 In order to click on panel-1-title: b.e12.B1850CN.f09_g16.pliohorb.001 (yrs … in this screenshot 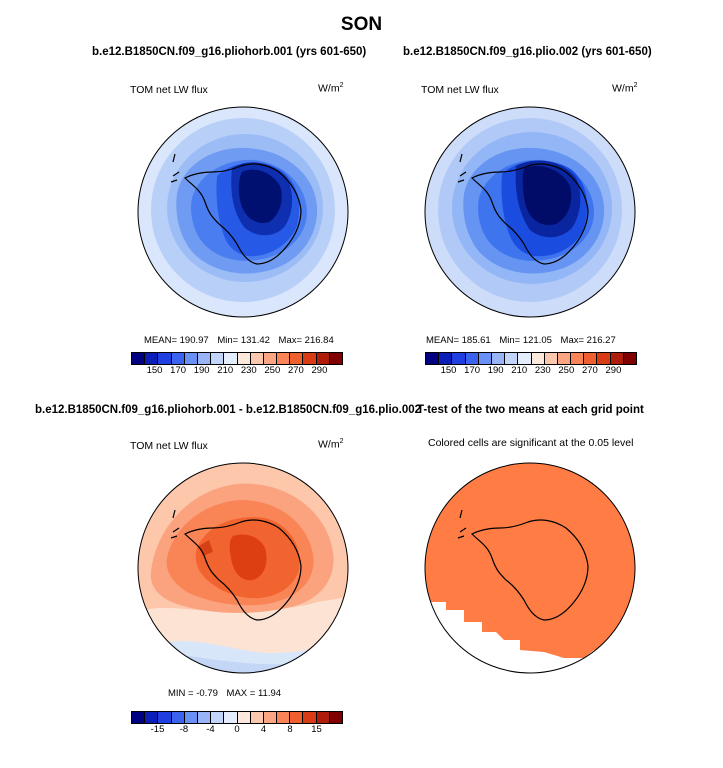, I will do `click(229, 52)`.